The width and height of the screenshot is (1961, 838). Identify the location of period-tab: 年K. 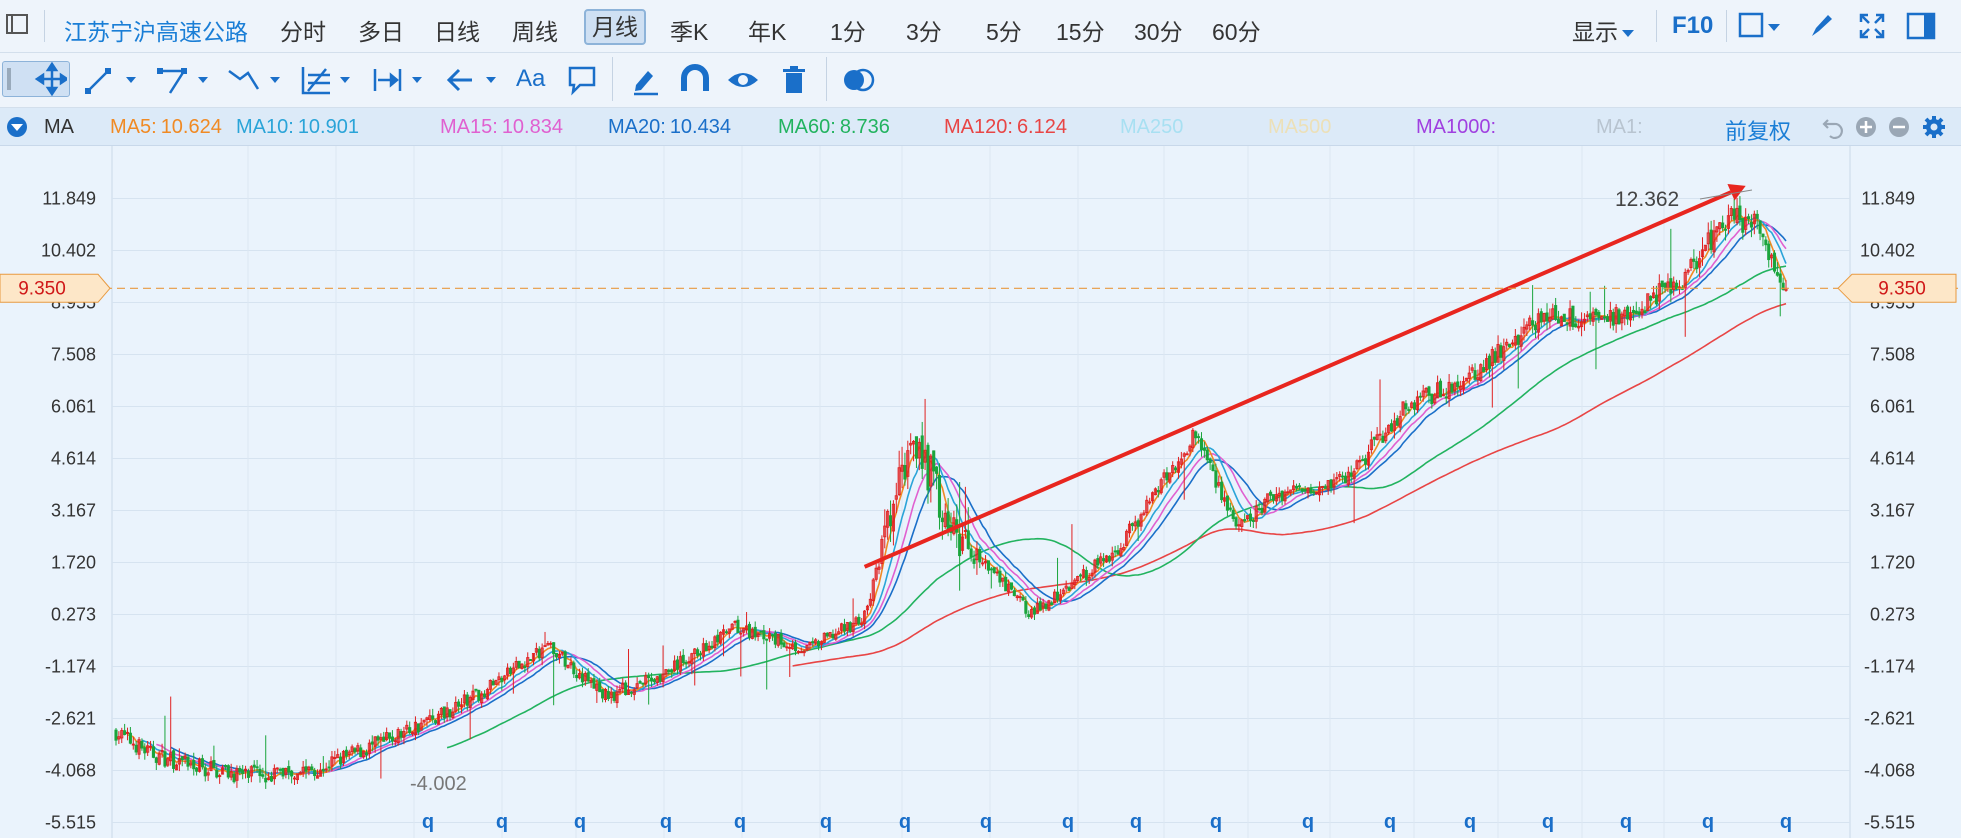
(767, 32).